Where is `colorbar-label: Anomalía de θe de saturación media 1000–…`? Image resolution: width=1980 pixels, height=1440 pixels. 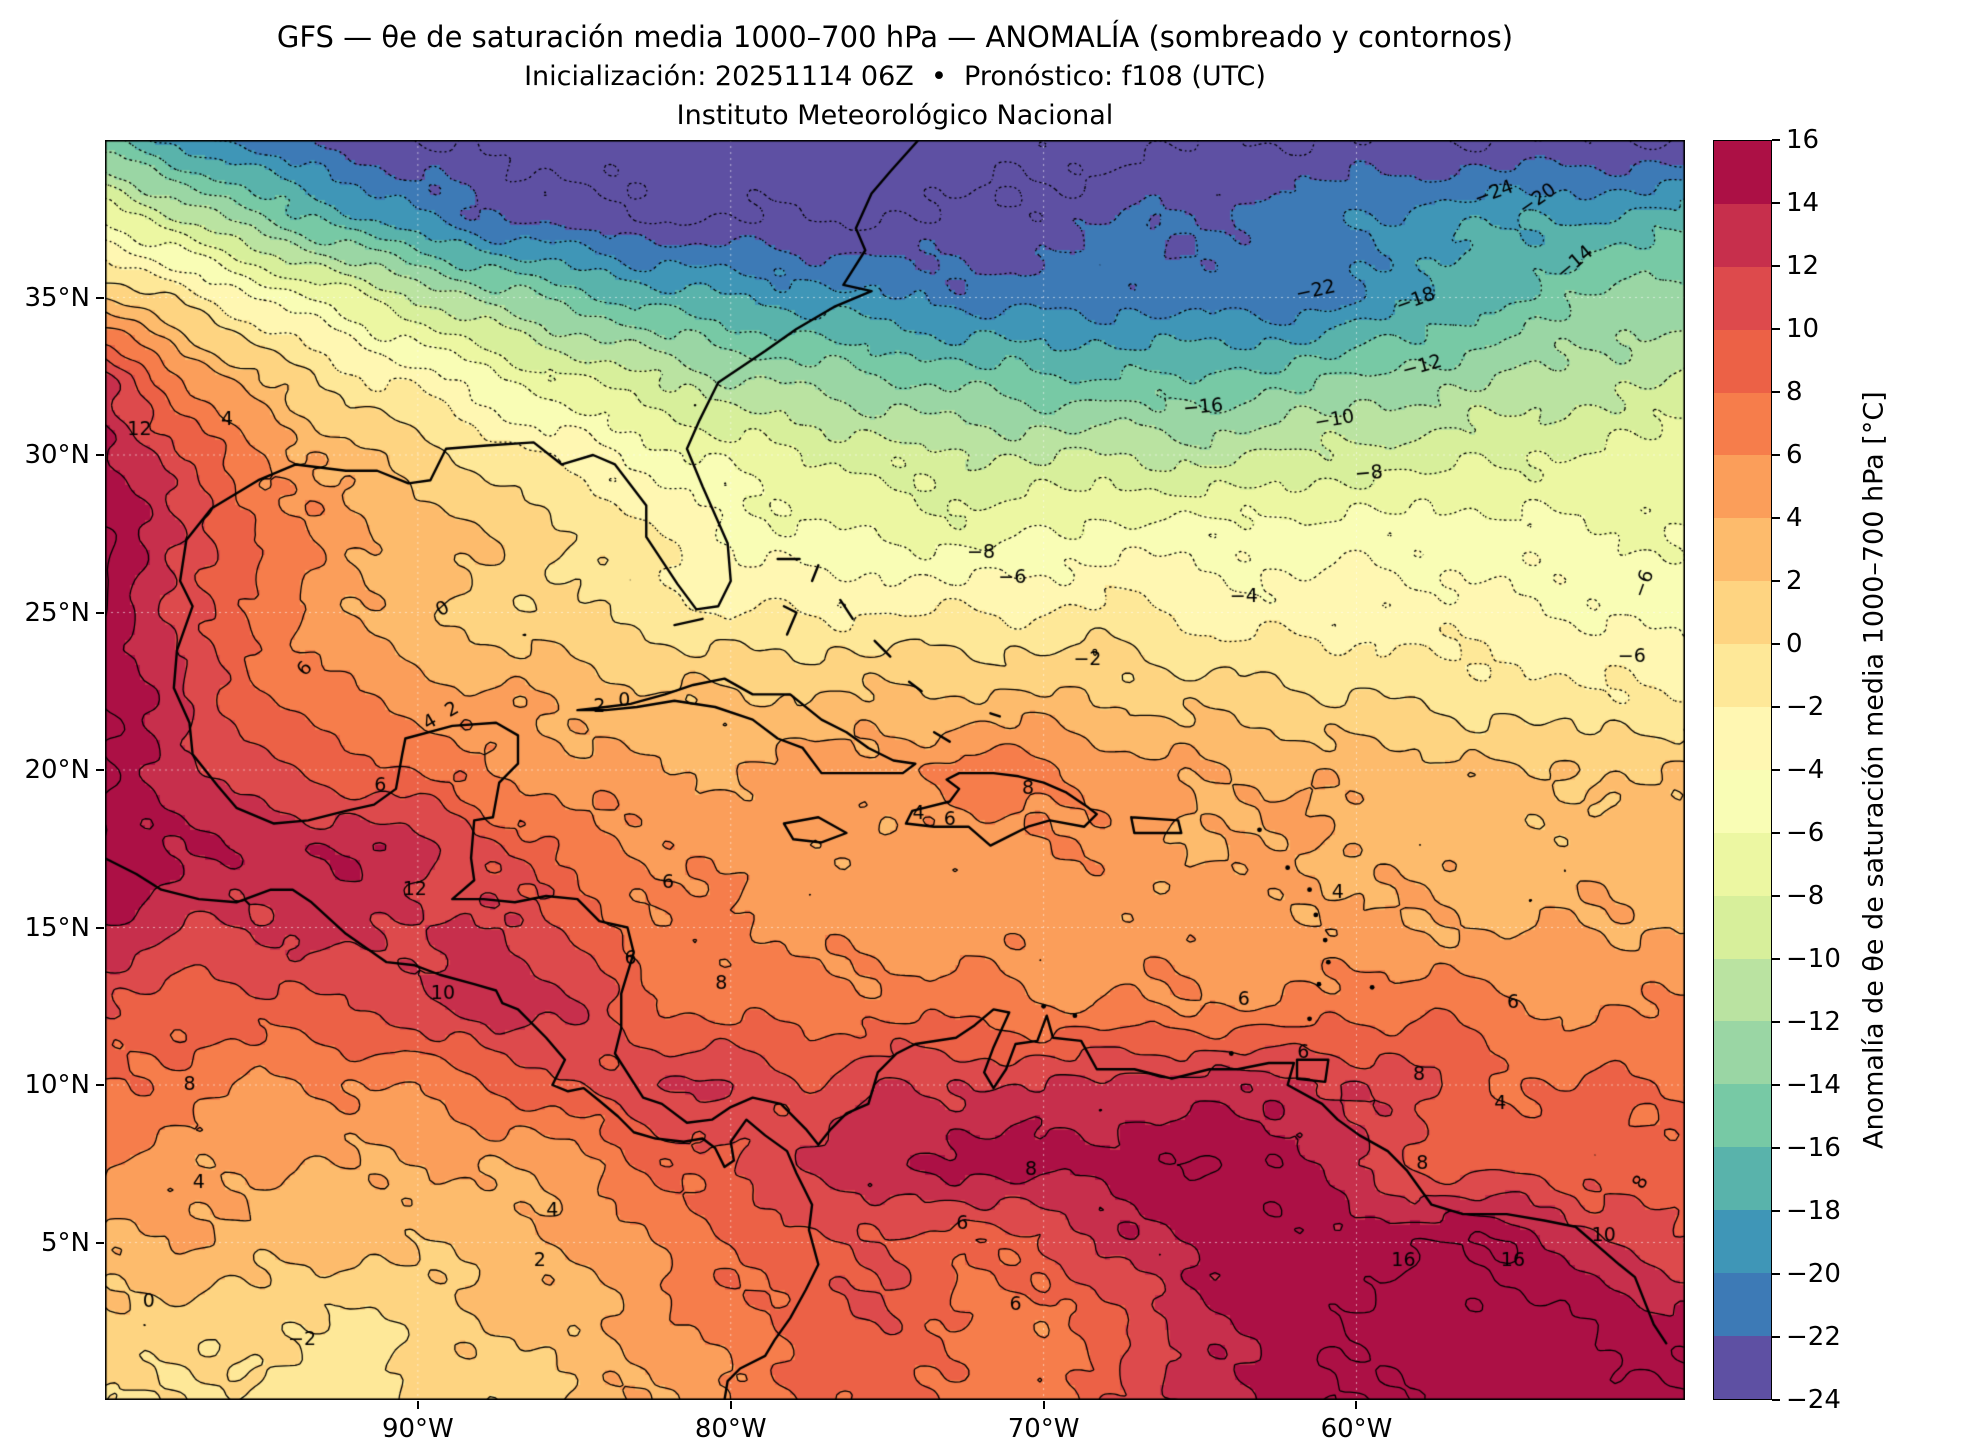
colorbar-label: Anomalía de θe de saturación media 1000–… is located at coordinates (1874, 770).